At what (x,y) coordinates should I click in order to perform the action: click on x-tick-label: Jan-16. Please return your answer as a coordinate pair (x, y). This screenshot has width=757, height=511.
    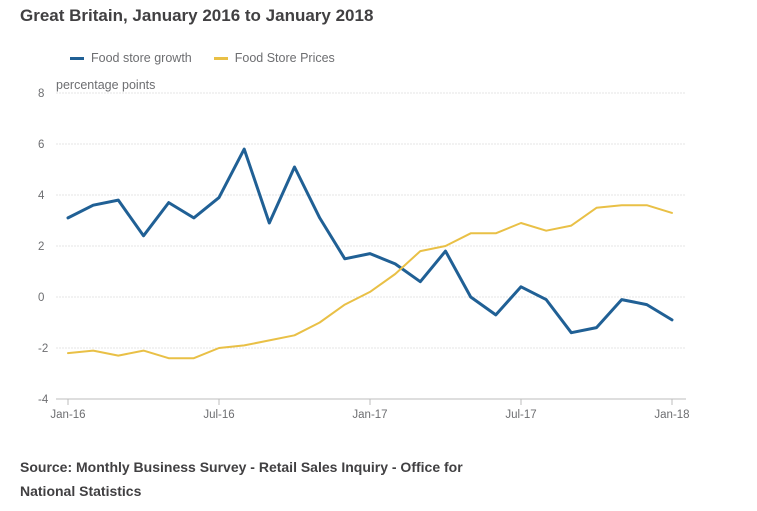
    Looking at the image, I should click on (67, 415).